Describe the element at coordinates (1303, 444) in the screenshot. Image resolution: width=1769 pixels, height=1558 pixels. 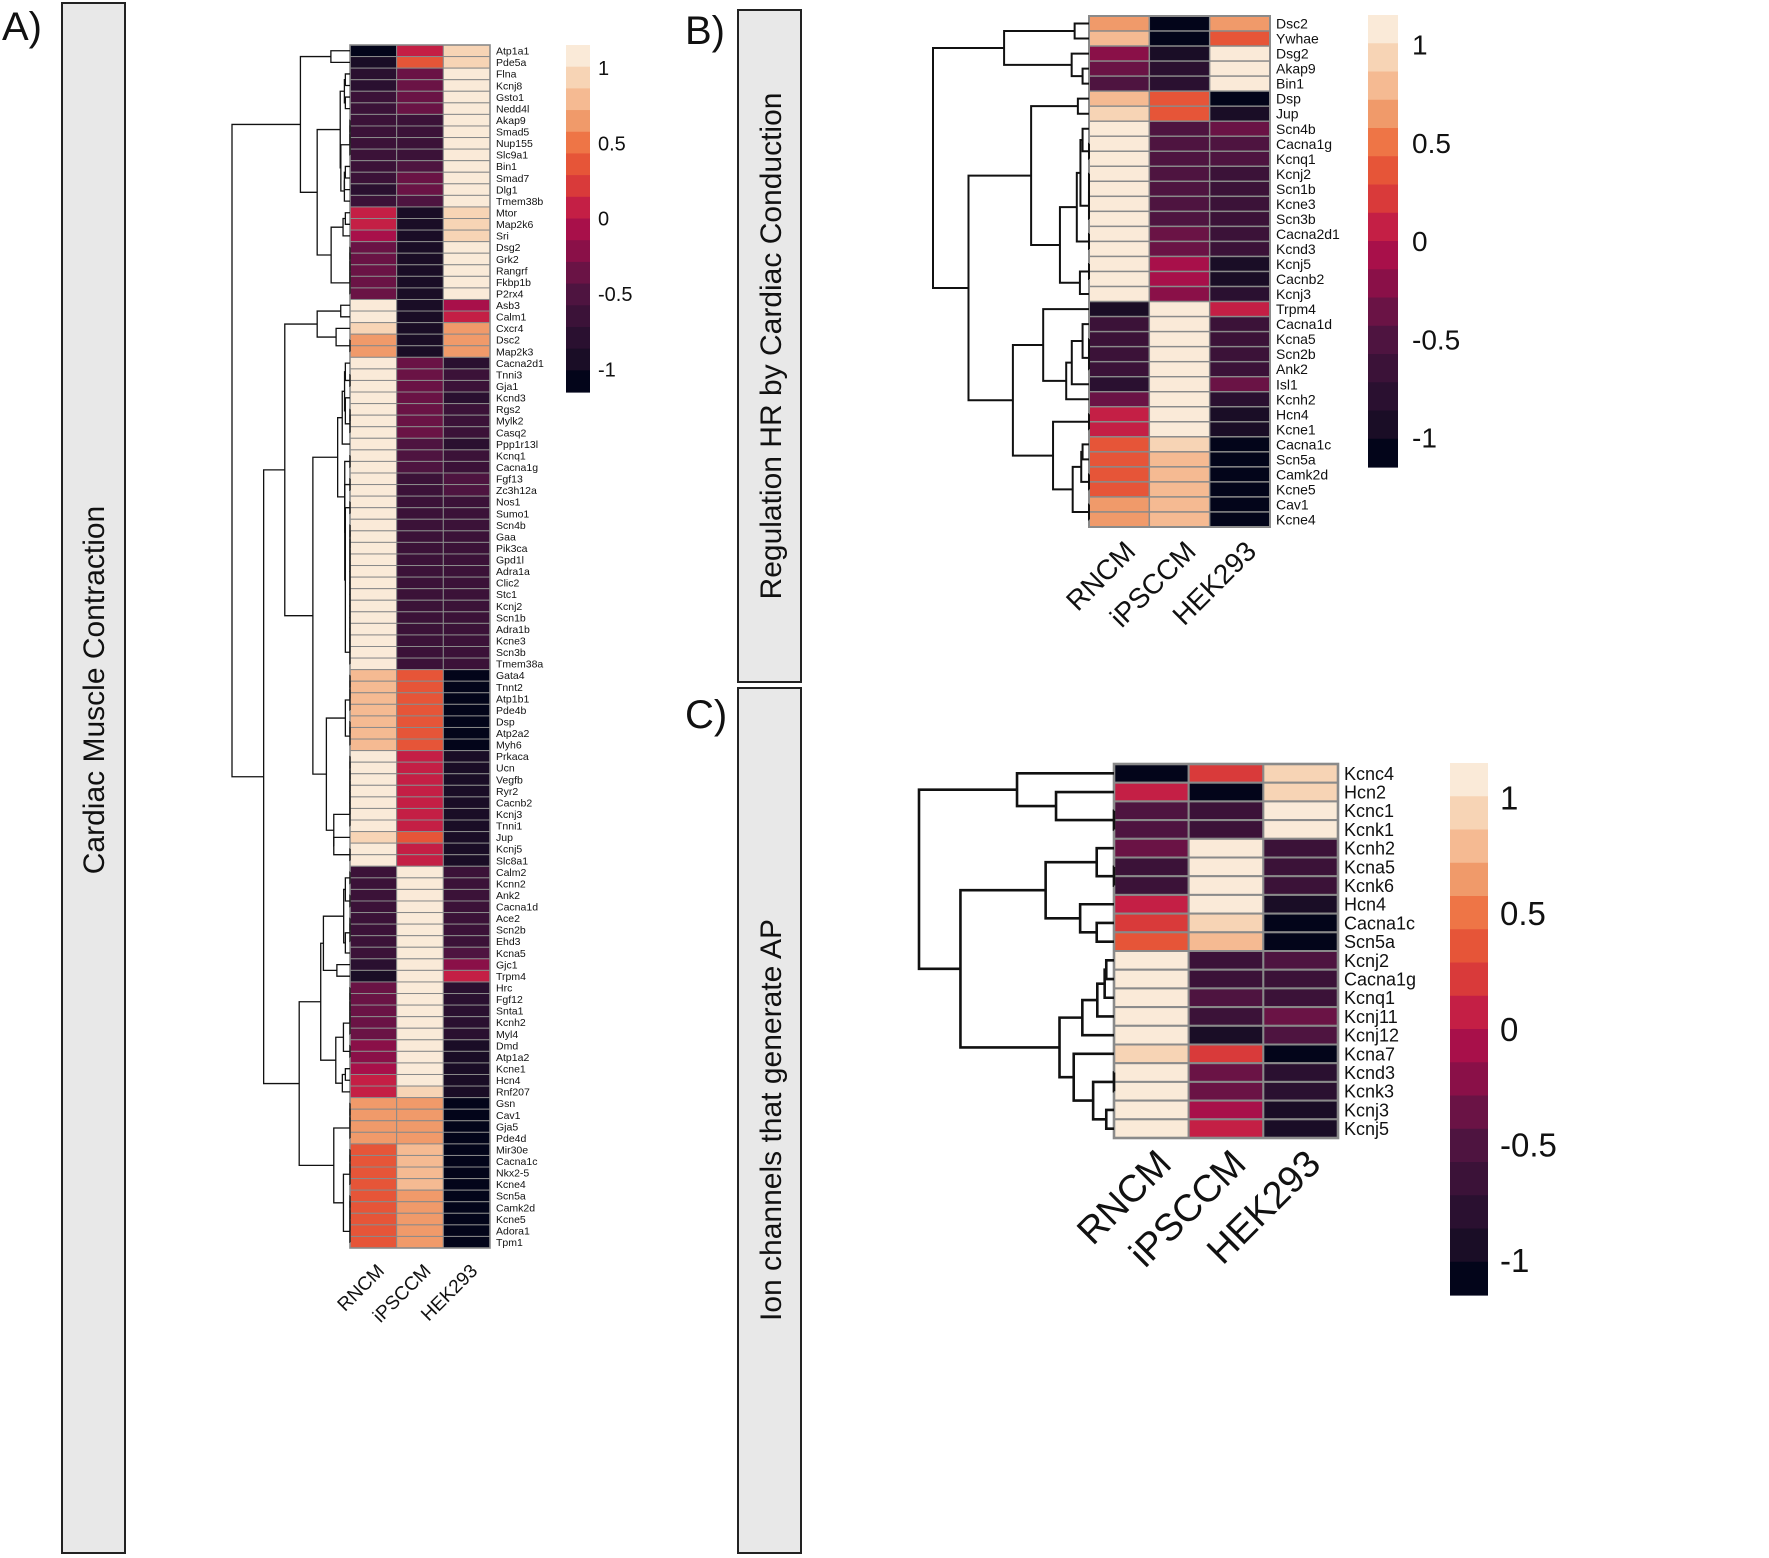
I see `gene-label: Cacna1c` at that location.